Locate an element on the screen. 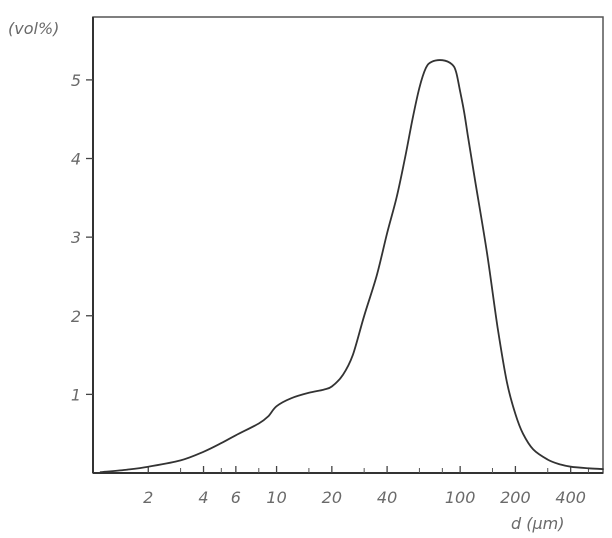 The height and width of the screenshot is (538, 612). x-tick-label-4: 4 is located at coordinates (203, 497).